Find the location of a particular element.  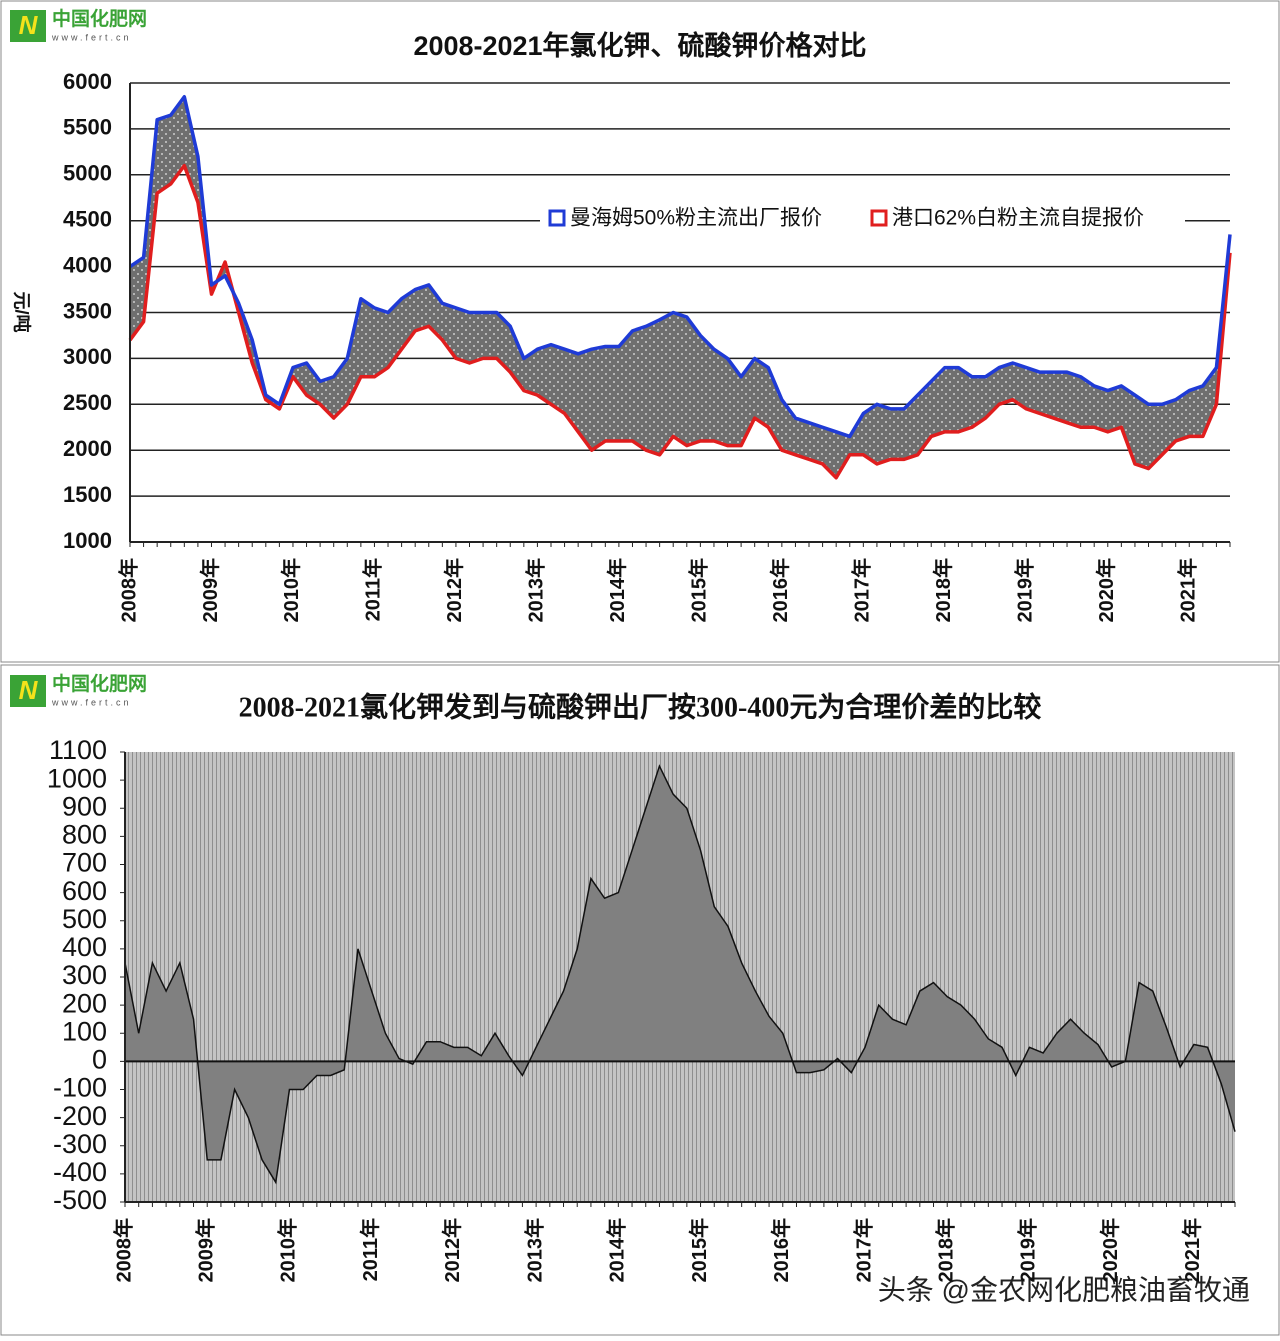

y-tick-label: 2000 is located at coordinates (87, 448).